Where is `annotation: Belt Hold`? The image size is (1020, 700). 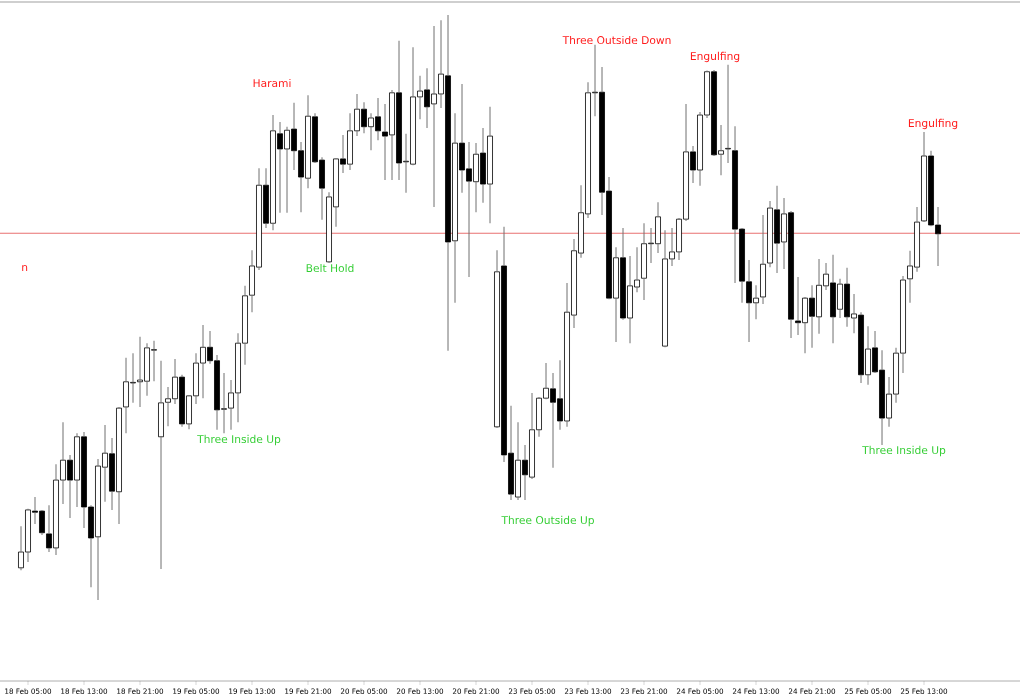
annotation: Belt Hold is located at coordinates (330, 268).